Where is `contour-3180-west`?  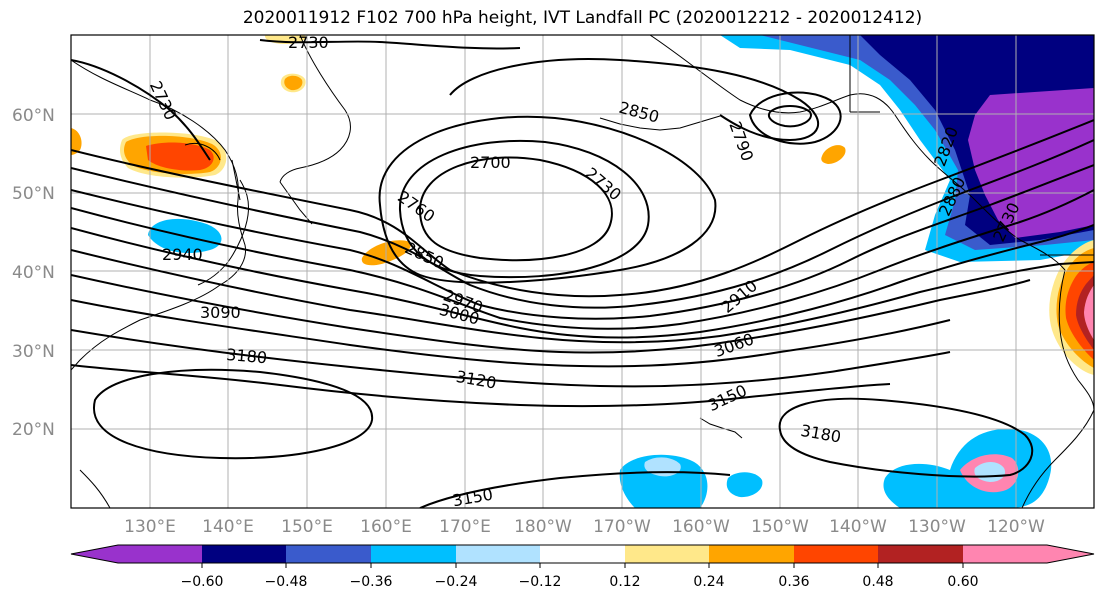 contour-3180-west is located at coordinates (233, 414).